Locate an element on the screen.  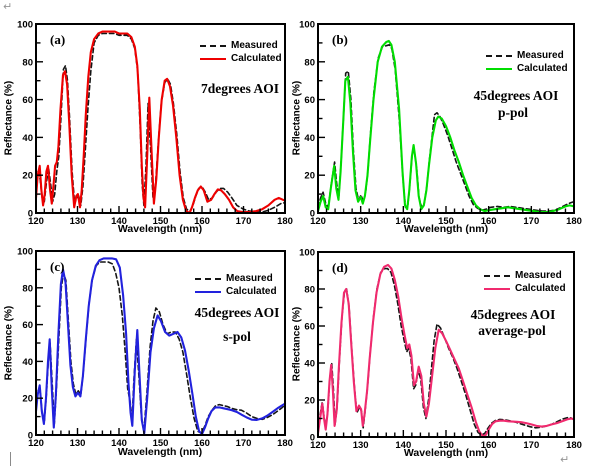
text-cursor-mark is located at coordinates (10, 459).